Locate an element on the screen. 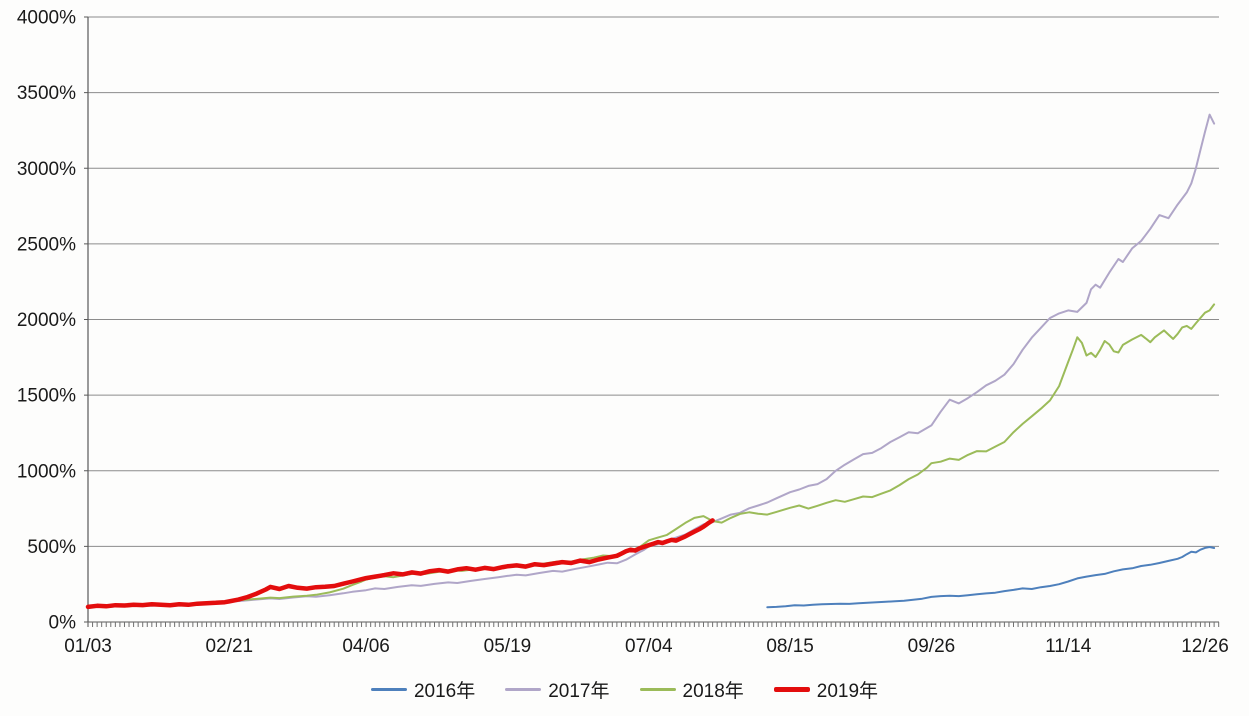 Image resolution: width=1249 pixels, height=716 pixels. y-axis-label: 2500% is located at coordinates (46, 244).